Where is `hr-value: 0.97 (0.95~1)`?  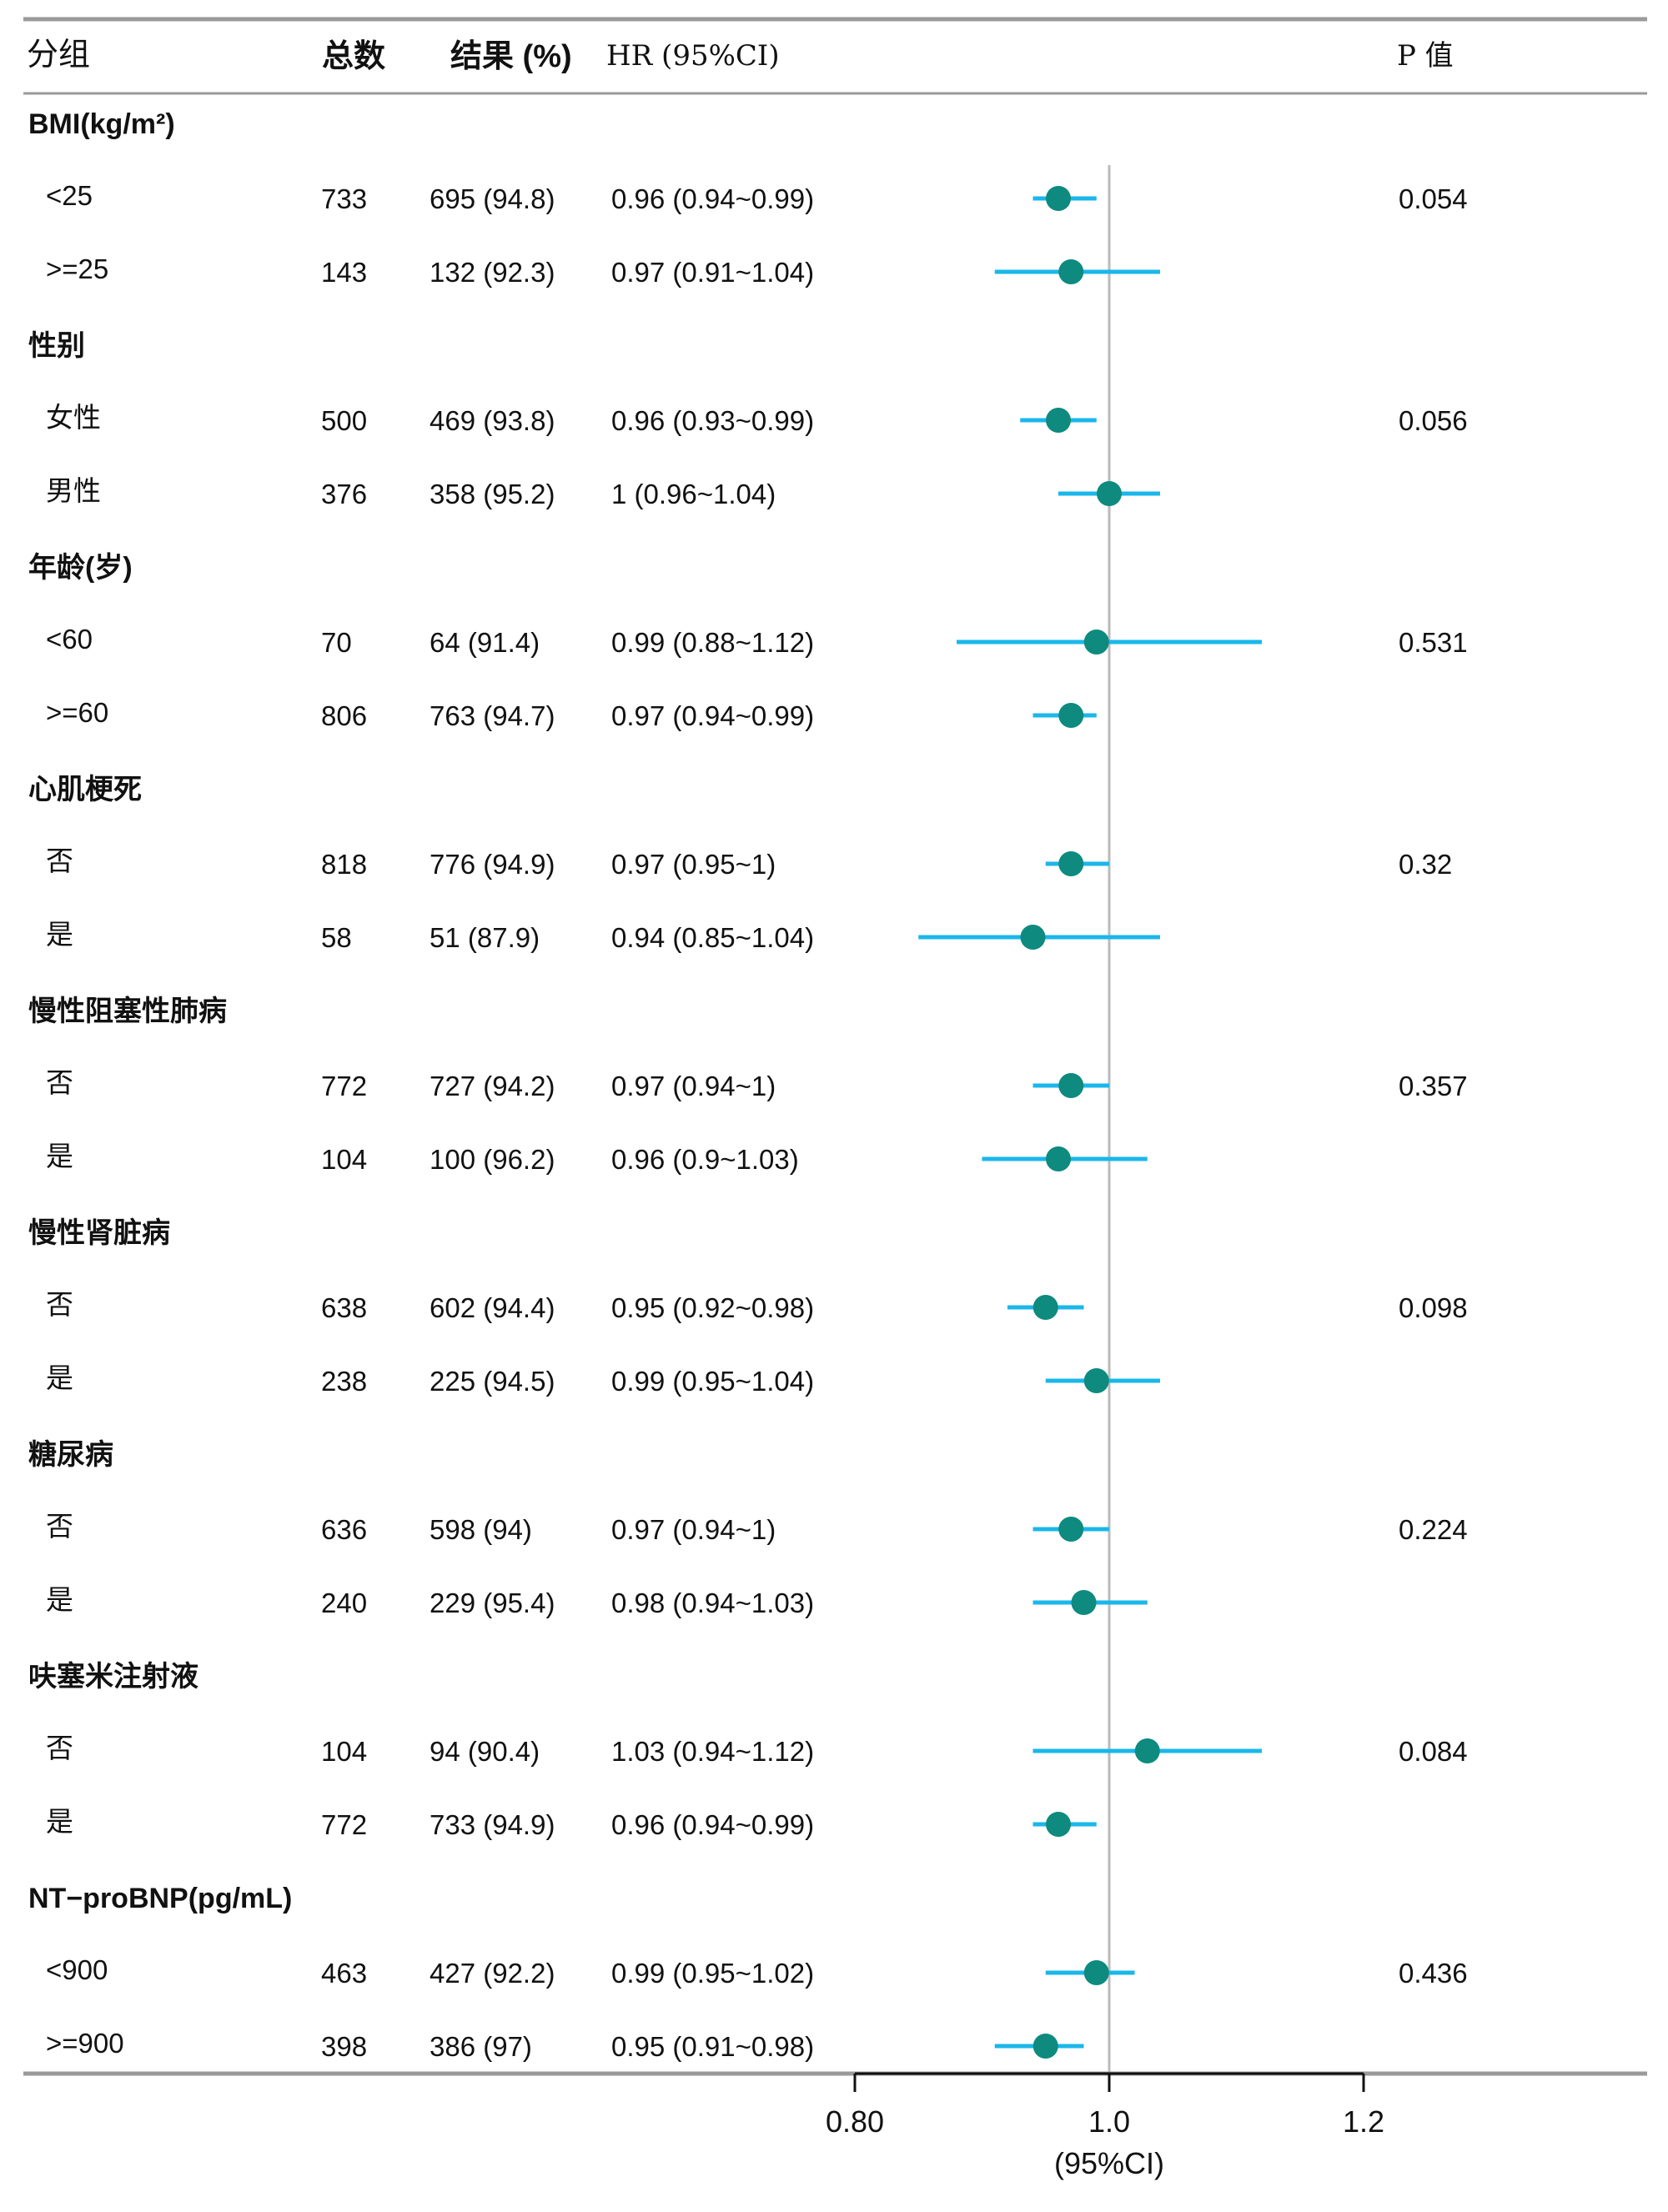 hr-value: 0.97 (0.95~1) is located at coordinates (693, 864).